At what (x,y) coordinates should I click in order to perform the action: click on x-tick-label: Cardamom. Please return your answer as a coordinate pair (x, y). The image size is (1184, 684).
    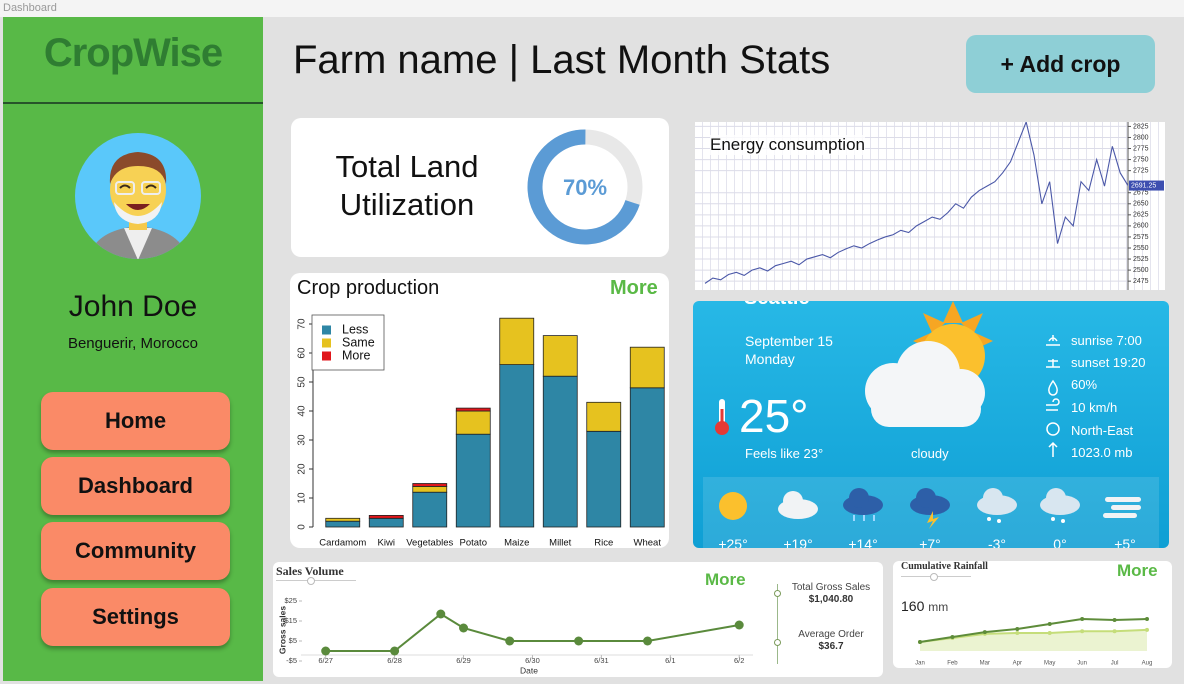
    Looking at the image, I should click on (342, 543).